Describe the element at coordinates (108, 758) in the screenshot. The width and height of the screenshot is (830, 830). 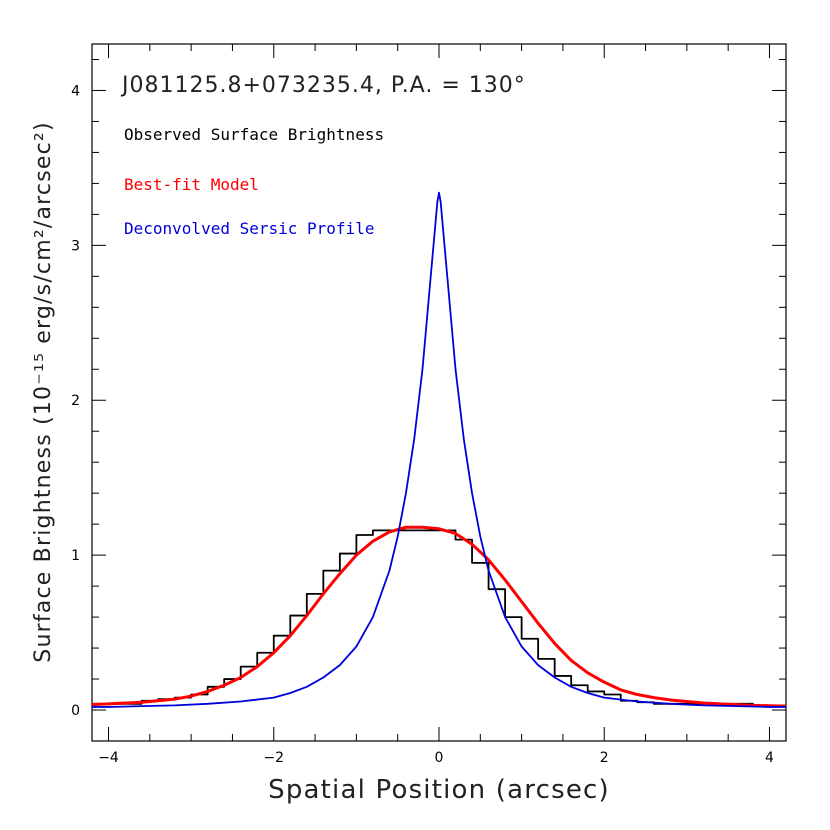
I see `x-tick-label: −4` at that location.